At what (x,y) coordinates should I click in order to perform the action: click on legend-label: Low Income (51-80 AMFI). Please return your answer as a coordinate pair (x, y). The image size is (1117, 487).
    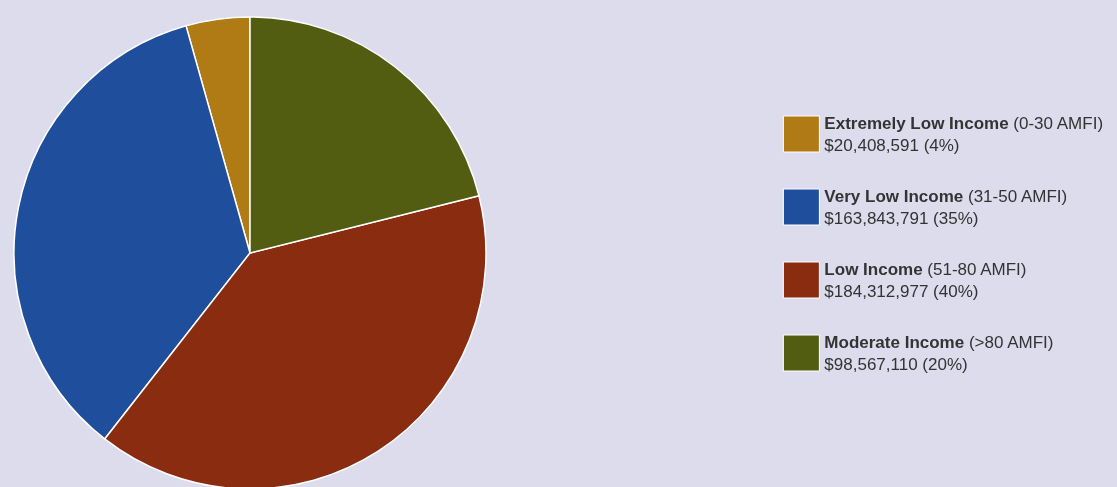
    Looking at the image, I should click on (925, 269).